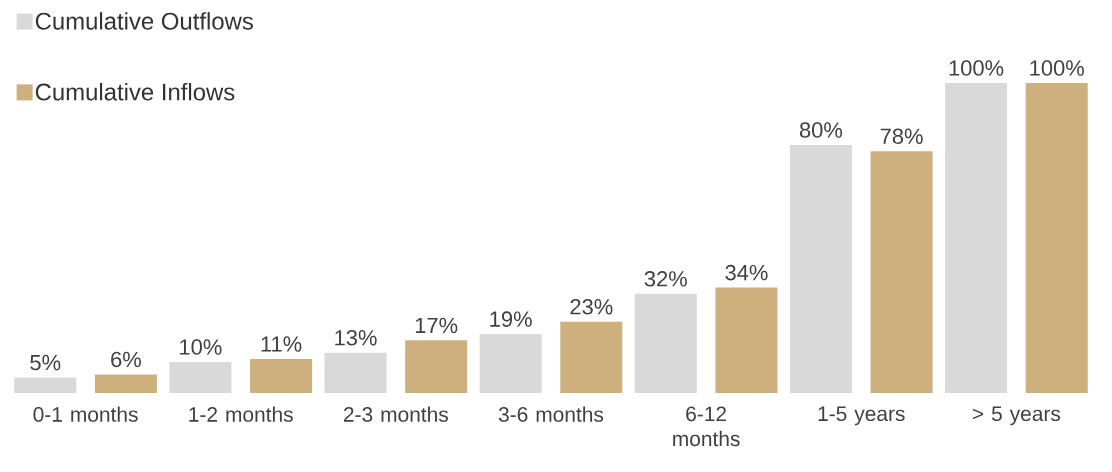  I want to click on x-tick-label: 3-6 months, so click(551, 414).